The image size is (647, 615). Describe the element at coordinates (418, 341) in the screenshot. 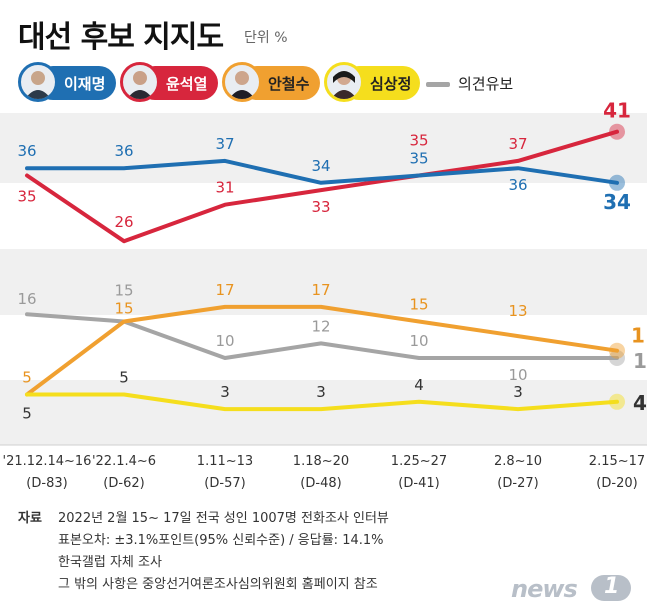

I see `data-label-undecided-4: 10` at that location.